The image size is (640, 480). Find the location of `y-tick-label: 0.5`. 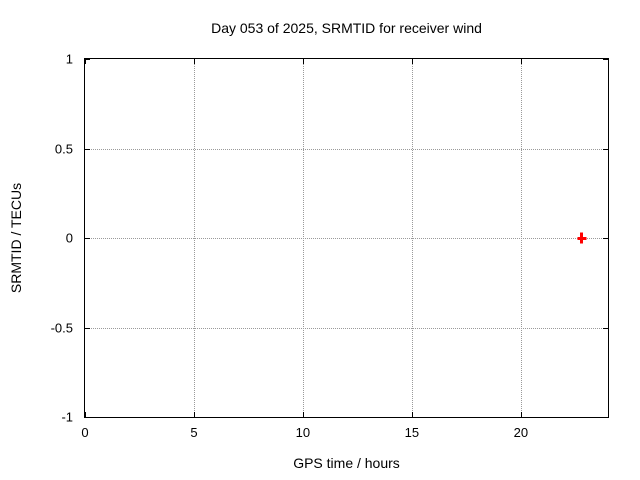

y-tick-label: 0.5 is located at coordinates (63, 148).